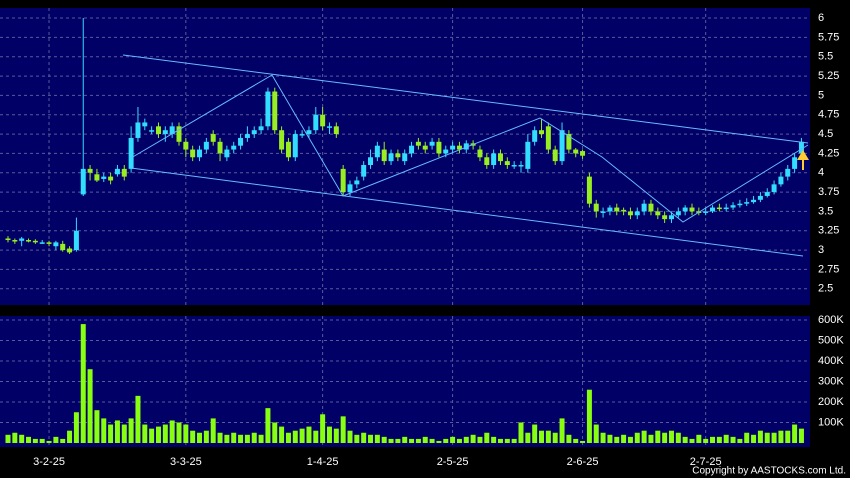 Image resolution: width=850 pixels, height=478 pixels. Describe the element at coordinates (831, 320) in the screenshot. I see `y-tick-label: 600K` at that location.